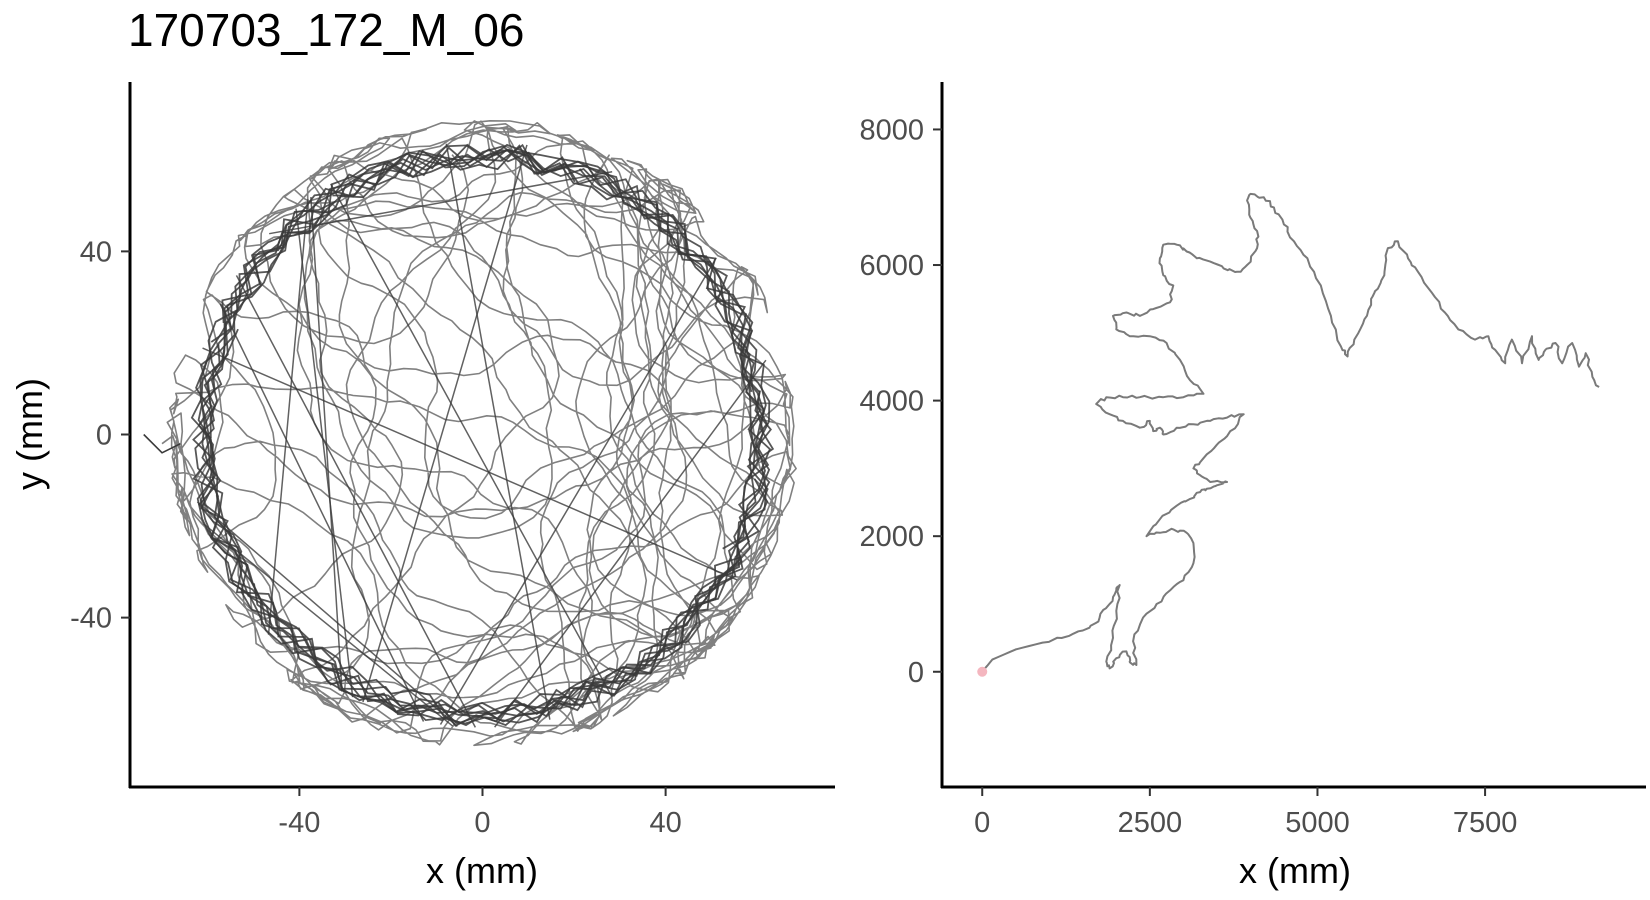 The image size is (1650, 900). What do you see at coordinates (326, 30) in the screenshot?
I see `figure-title: 170703_172_M_06` at bounding box center [326, 30].